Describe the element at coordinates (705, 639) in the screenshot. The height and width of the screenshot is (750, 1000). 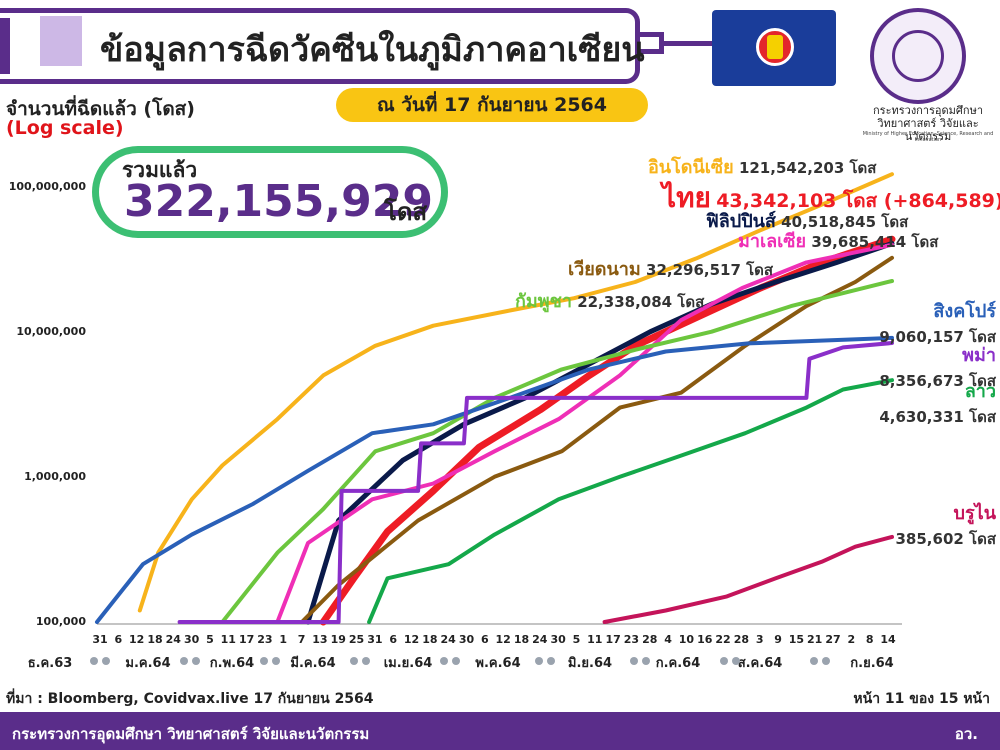
I see `x-tick-label: 16` at that location.